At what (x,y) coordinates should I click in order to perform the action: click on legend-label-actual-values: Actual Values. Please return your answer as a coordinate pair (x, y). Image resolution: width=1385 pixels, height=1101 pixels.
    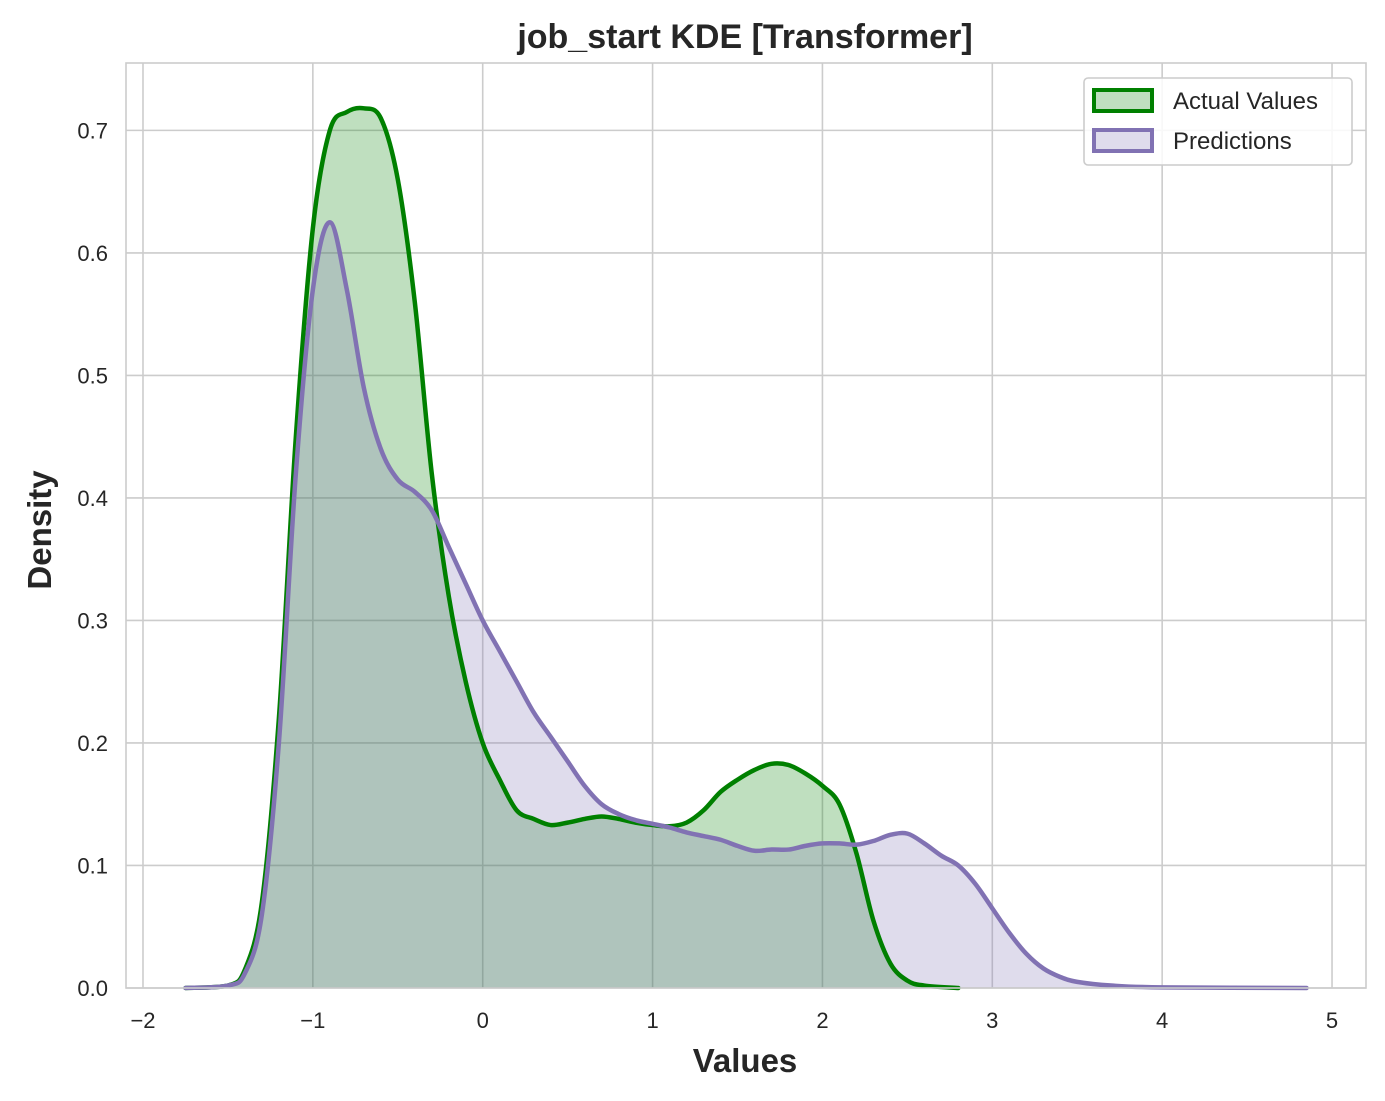
    Looking at the image, I should click on (1245, 101).